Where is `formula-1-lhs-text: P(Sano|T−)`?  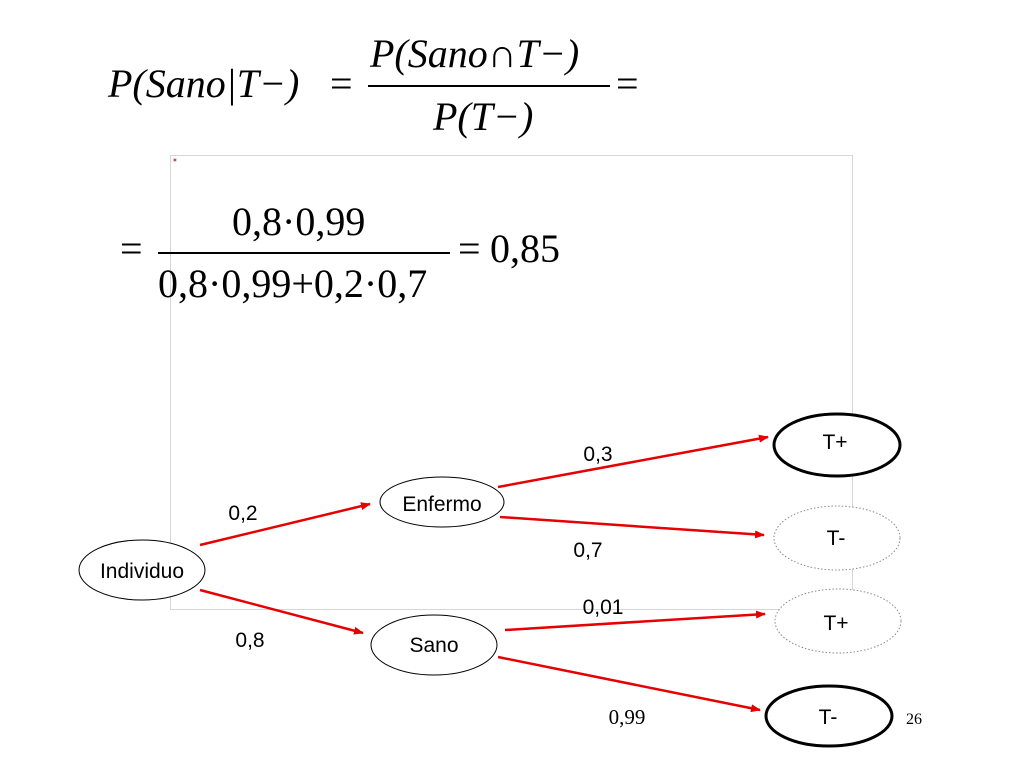 formula-1-lhs-text: P(Sano|T−) is located at coordinates (204, 83).